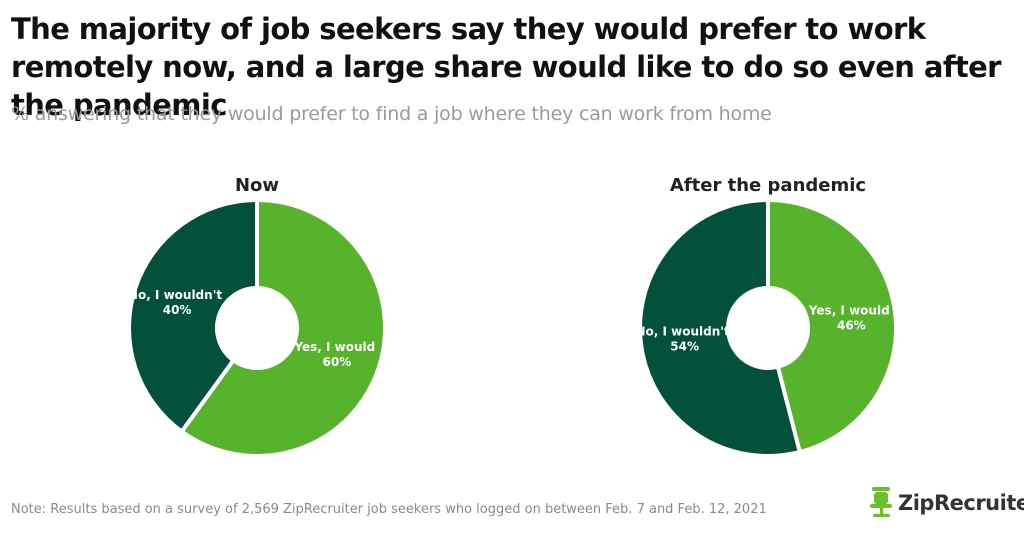 The width and height of the screenshot is (1024, 536). I want to click on slice-value-yes-now: 60%, so click(337, 362).